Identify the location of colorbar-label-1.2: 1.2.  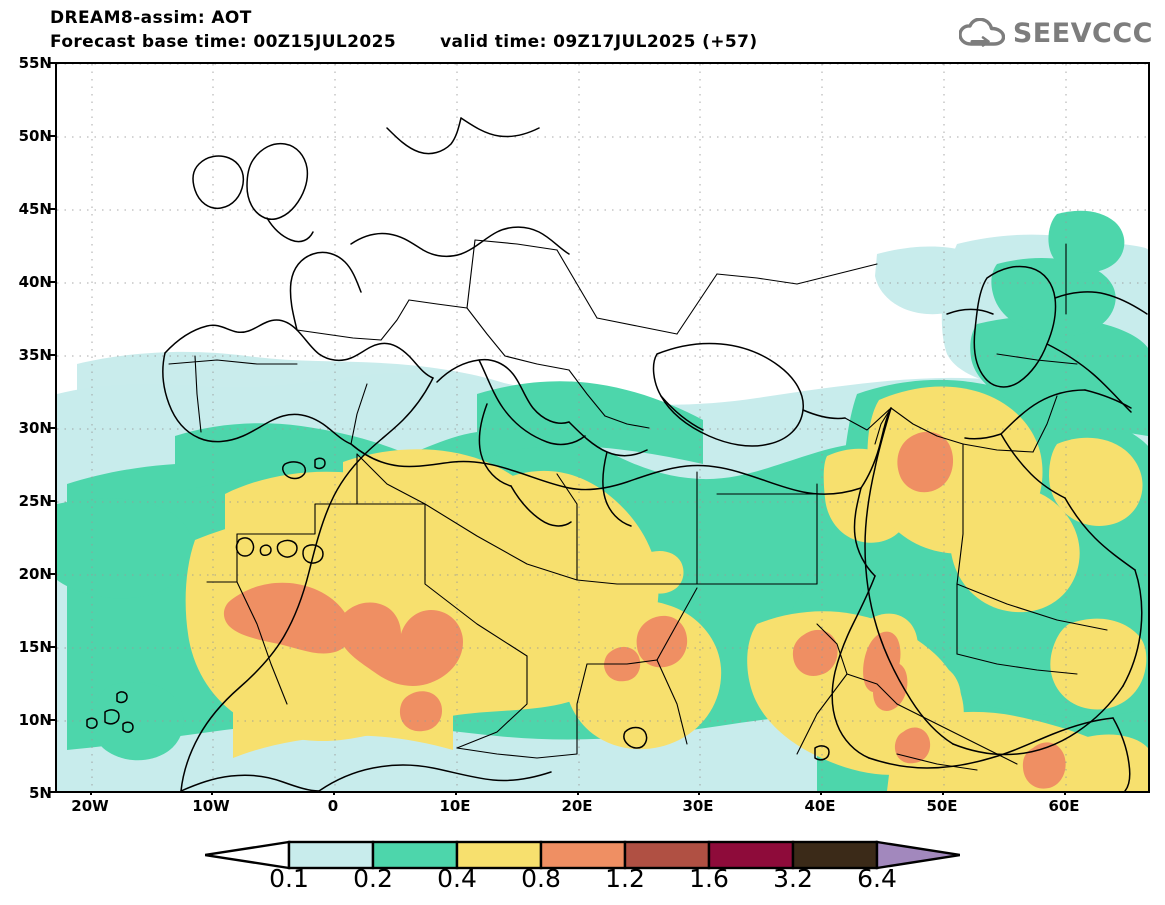
(625, 878).